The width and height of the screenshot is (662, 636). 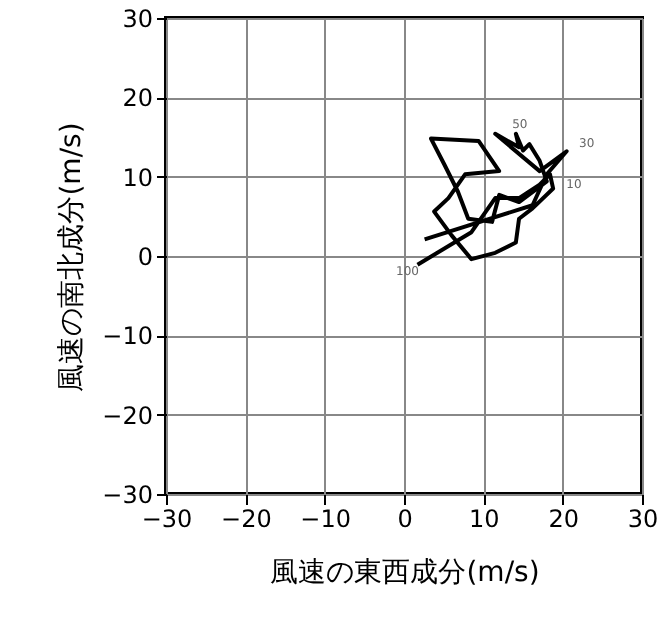 I want to click on x-tick-label: 0, so click(x=405, y=519).